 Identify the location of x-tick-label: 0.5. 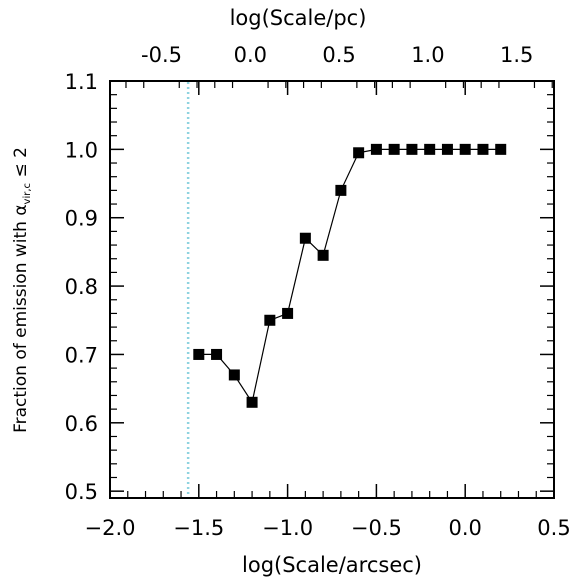
(553, 528).